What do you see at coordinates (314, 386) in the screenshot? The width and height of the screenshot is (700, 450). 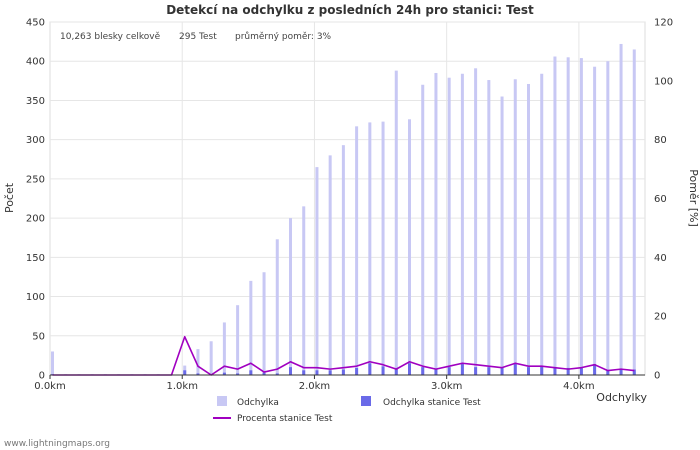 I see `x-tick-2.0km: 2.0km` at bounding box center [314, 386].